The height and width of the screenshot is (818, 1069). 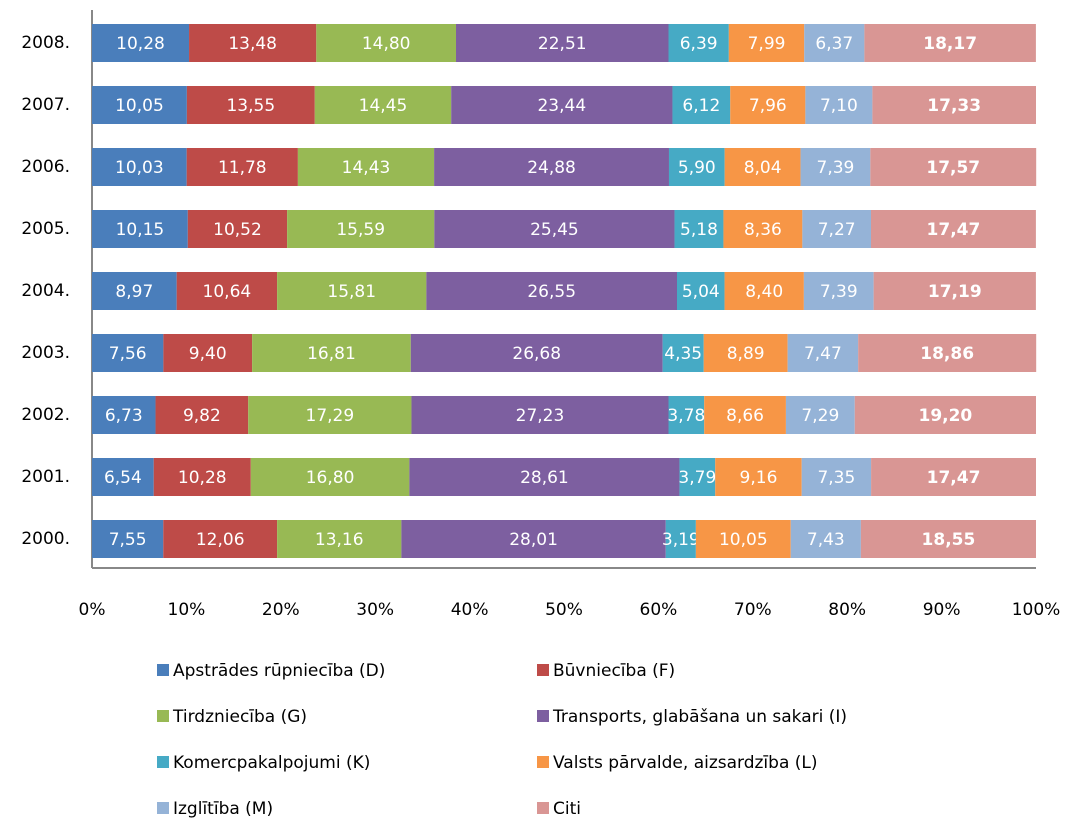 What do you see at coordinates (279, 671) in the screenshot?
I see `legend-label: Apstrādes rūpniecība (D)` at bounding box center [279, 671].